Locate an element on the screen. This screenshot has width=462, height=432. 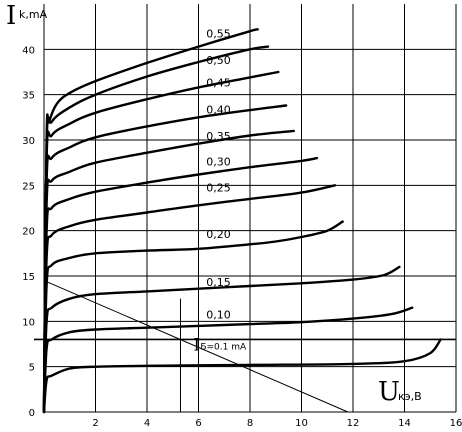
curve-label-9: 0,50 is located at coordinates (218, 60).